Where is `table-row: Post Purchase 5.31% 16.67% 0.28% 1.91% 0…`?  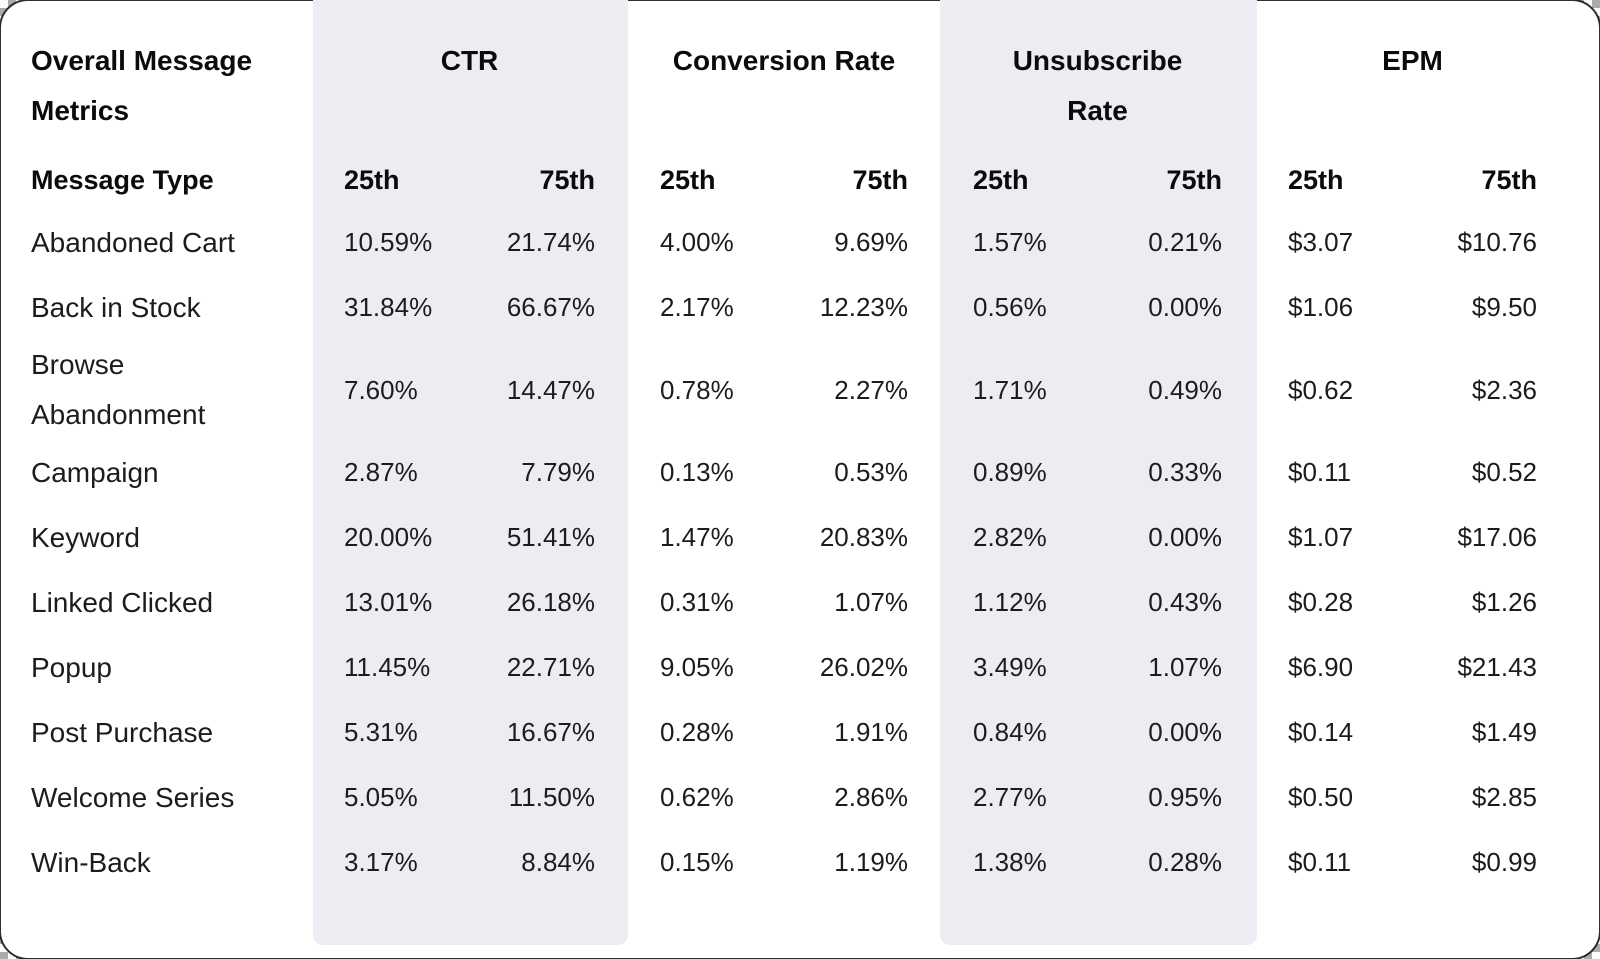 table-row: Post Purchase 5.31% 16.67% 0.28% 1.91% 0… is located at coordinates (800, 732).